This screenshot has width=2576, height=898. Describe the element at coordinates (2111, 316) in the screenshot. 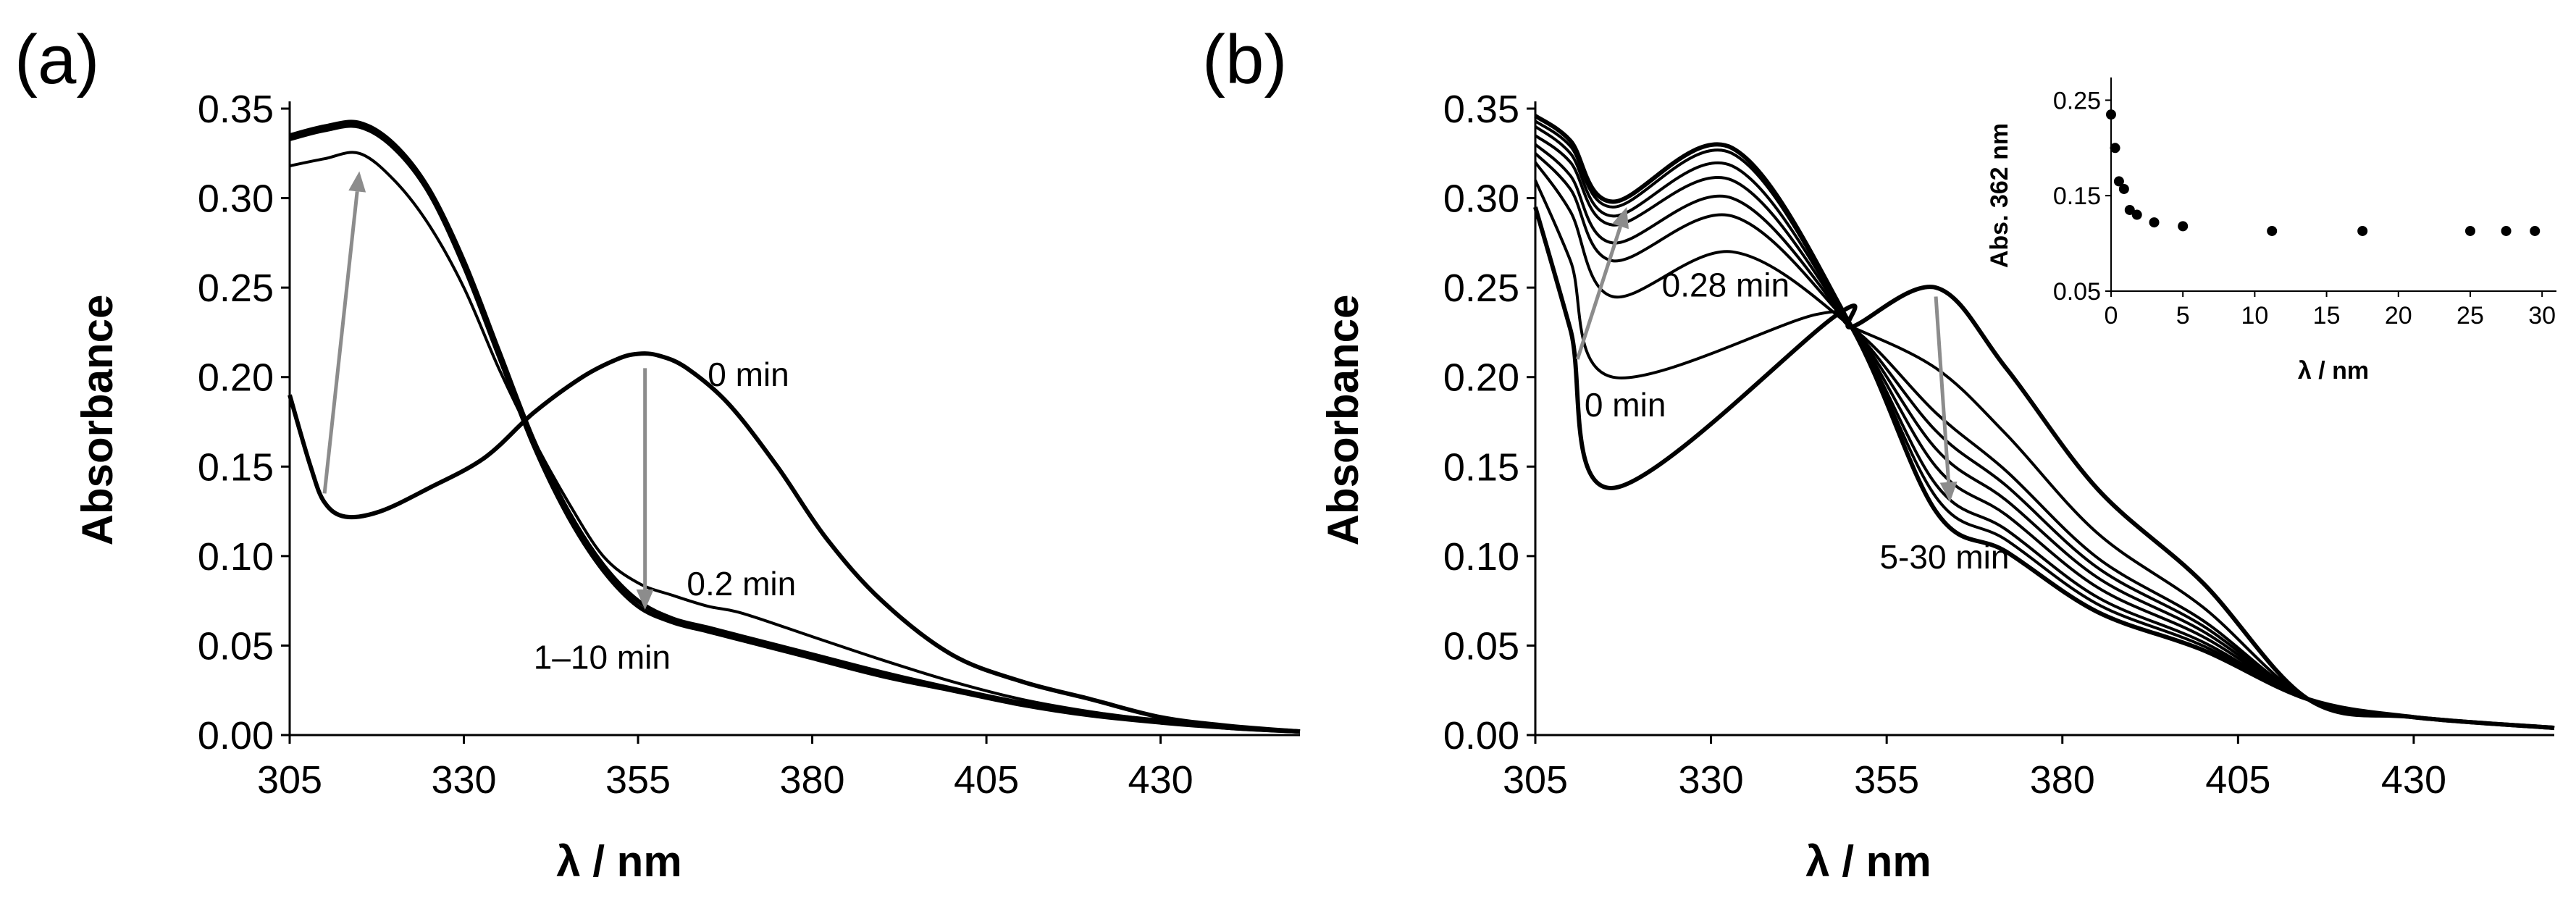

I see `inset-x-tick-label: 0` at that location.